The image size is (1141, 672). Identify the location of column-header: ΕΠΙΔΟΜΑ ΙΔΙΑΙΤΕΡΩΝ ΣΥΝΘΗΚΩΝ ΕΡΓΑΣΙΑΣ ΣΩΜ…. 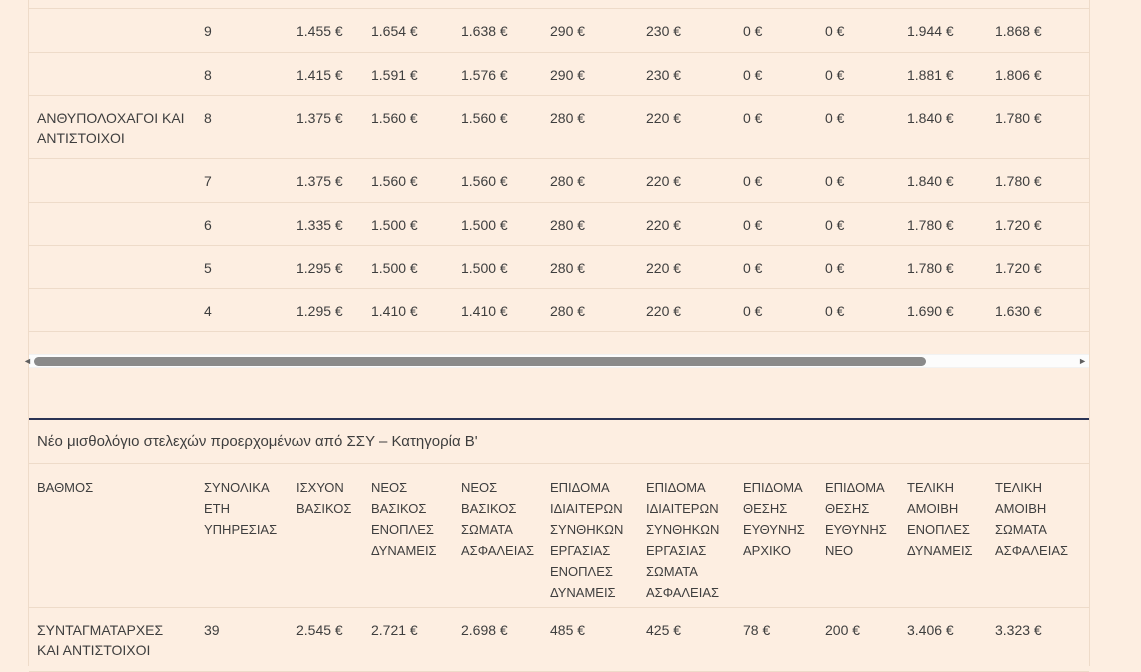
(686, 536).